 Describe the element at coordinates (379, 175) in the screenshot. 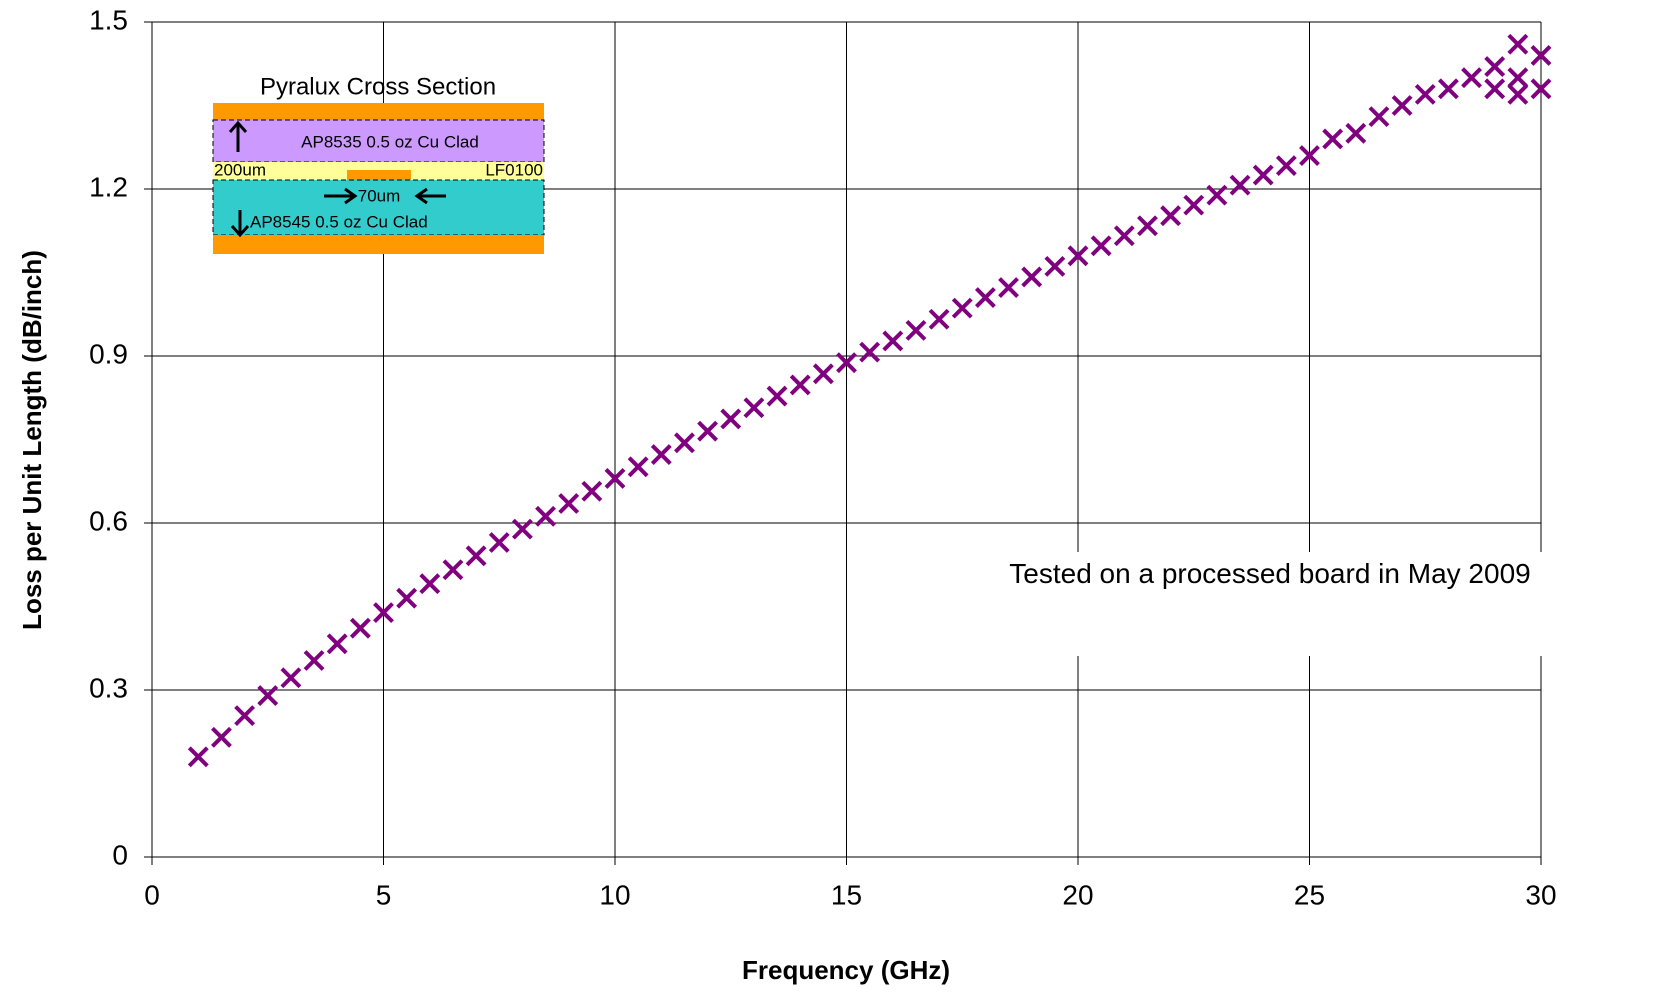

I see `trace` at that location.